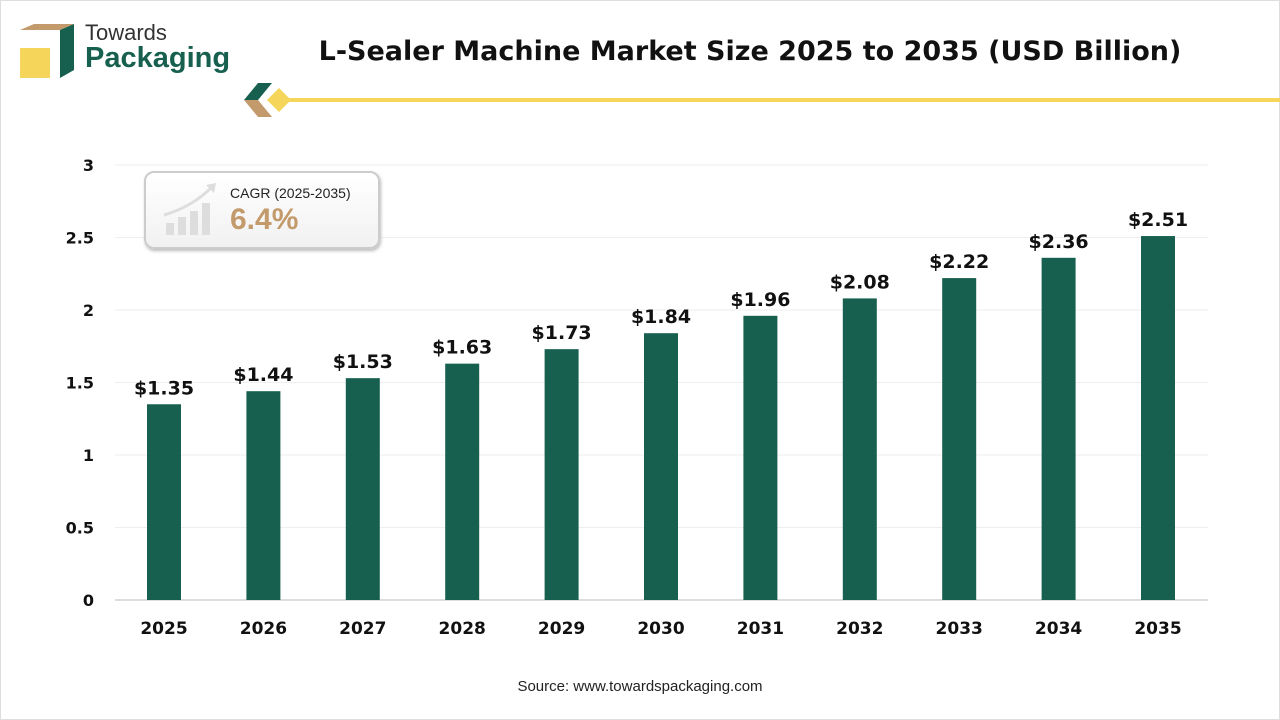  What do you see at coordinates (661, 317) in the screenshot?
I see `data-label: $1.84` at bounding box center [661, 317].